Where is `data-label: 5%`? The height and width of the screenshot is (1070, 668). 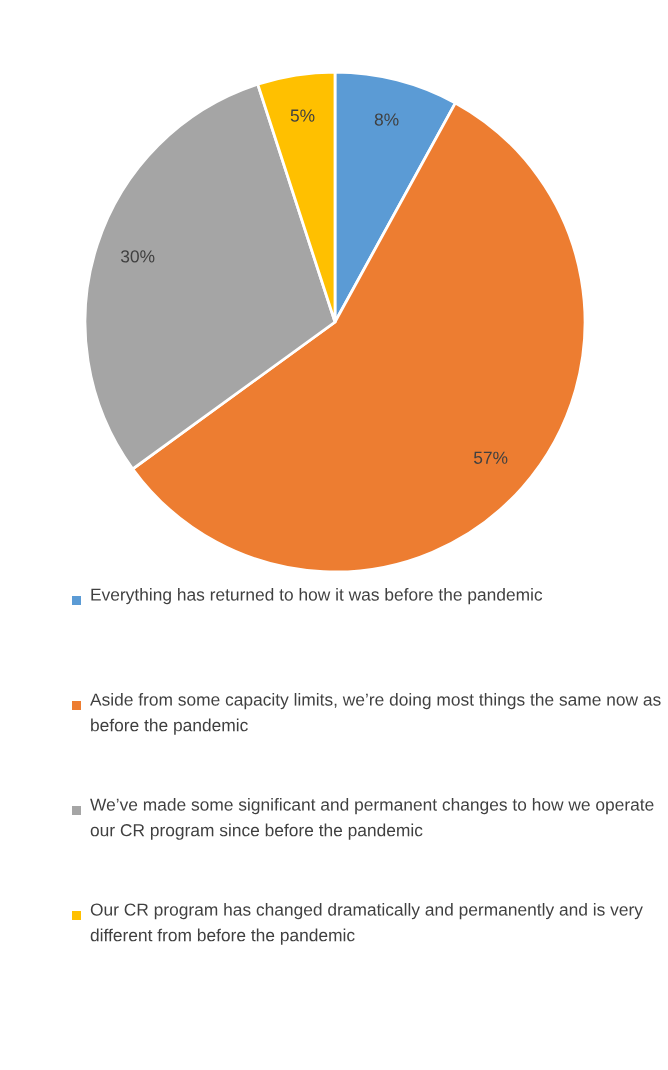
data-label: 5% is located at coordinates (302, 115).